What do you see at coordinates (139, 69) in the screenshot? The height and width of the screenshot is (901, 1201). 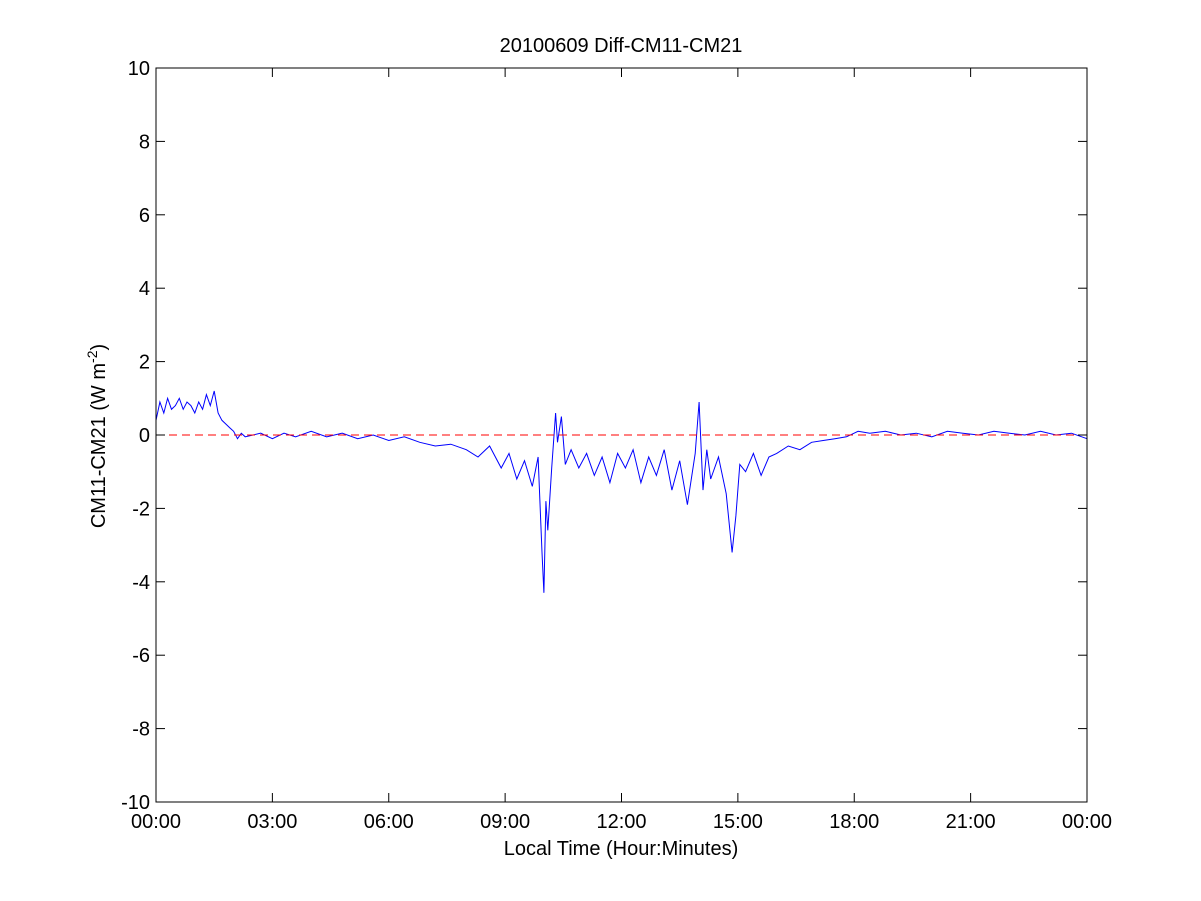 I see `y-tick-label: 10` at bounding box center [139, 69].